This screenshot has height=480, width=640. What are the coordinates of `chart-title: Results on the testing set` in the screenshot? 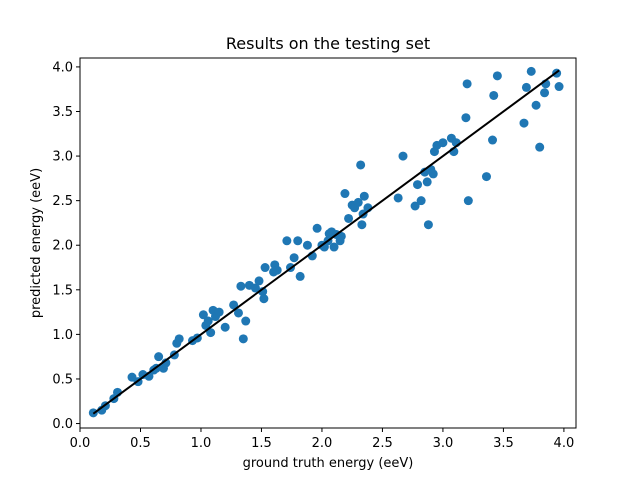 It's located at (328, 43).